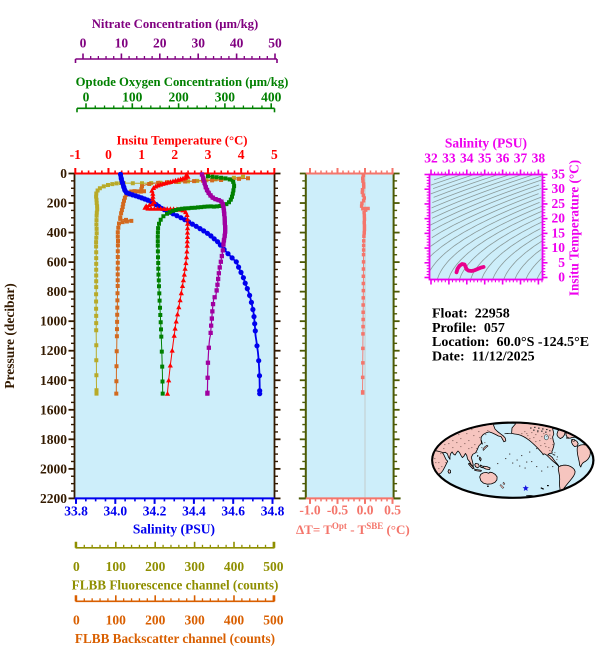 The image size is (609, 663). I want to click on svg-text: 1, so click(141, 154).